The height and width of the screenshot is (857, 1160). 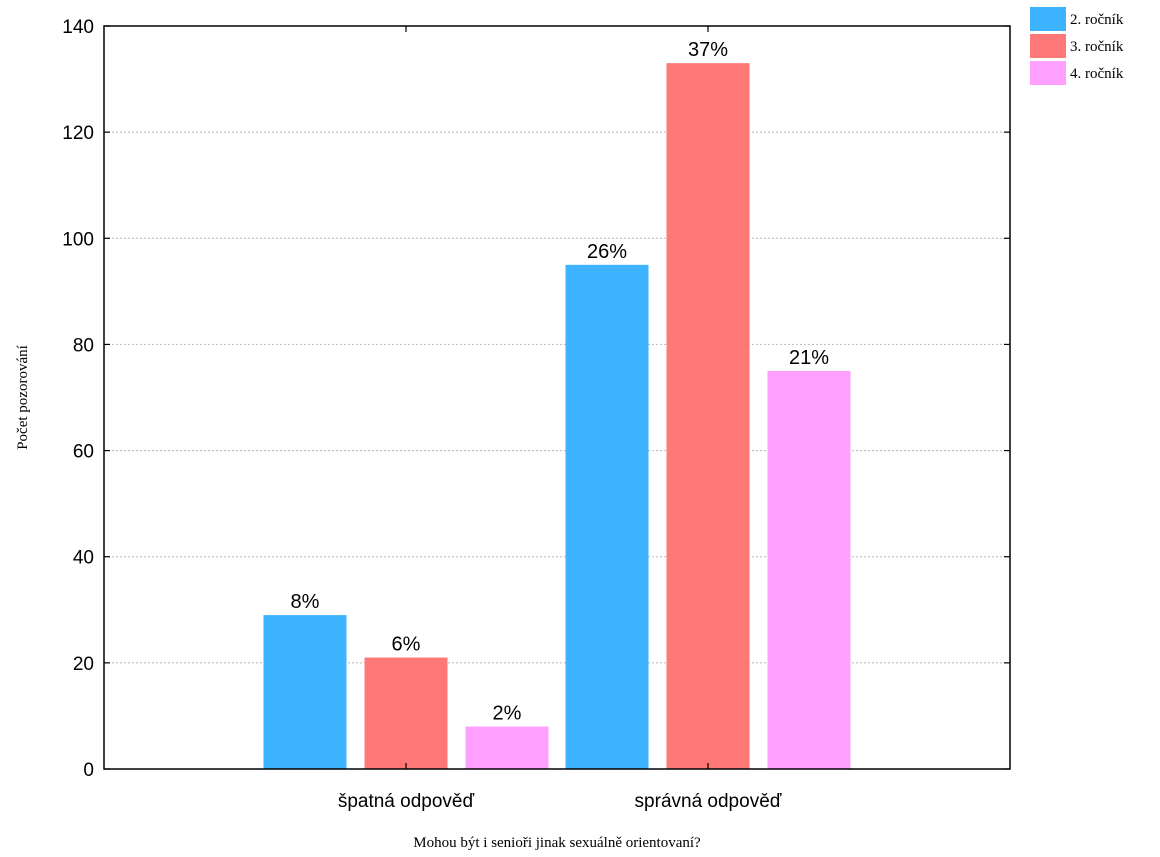 I want to click on y-tick-label: 20, so click(x=83, y=664).